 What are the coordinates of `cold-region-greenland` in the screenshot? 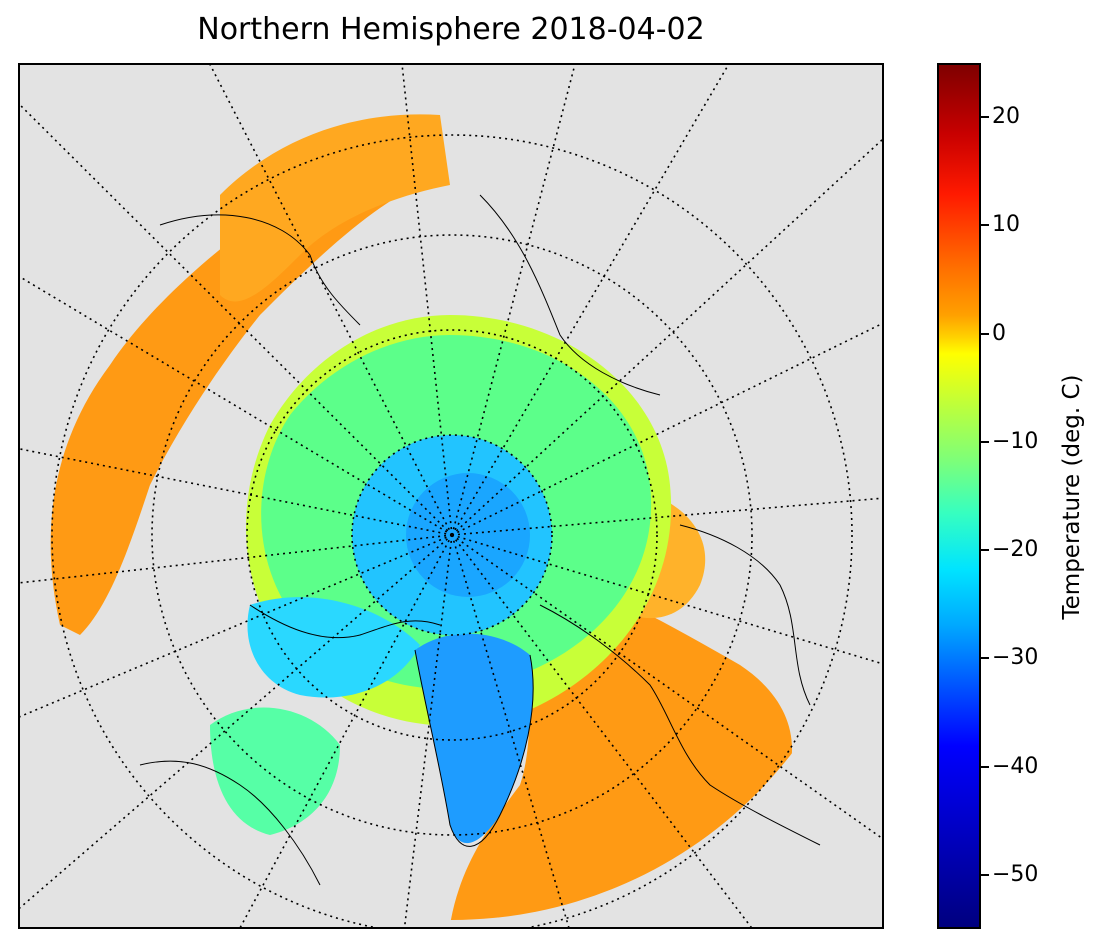 It's located at (474, 738).